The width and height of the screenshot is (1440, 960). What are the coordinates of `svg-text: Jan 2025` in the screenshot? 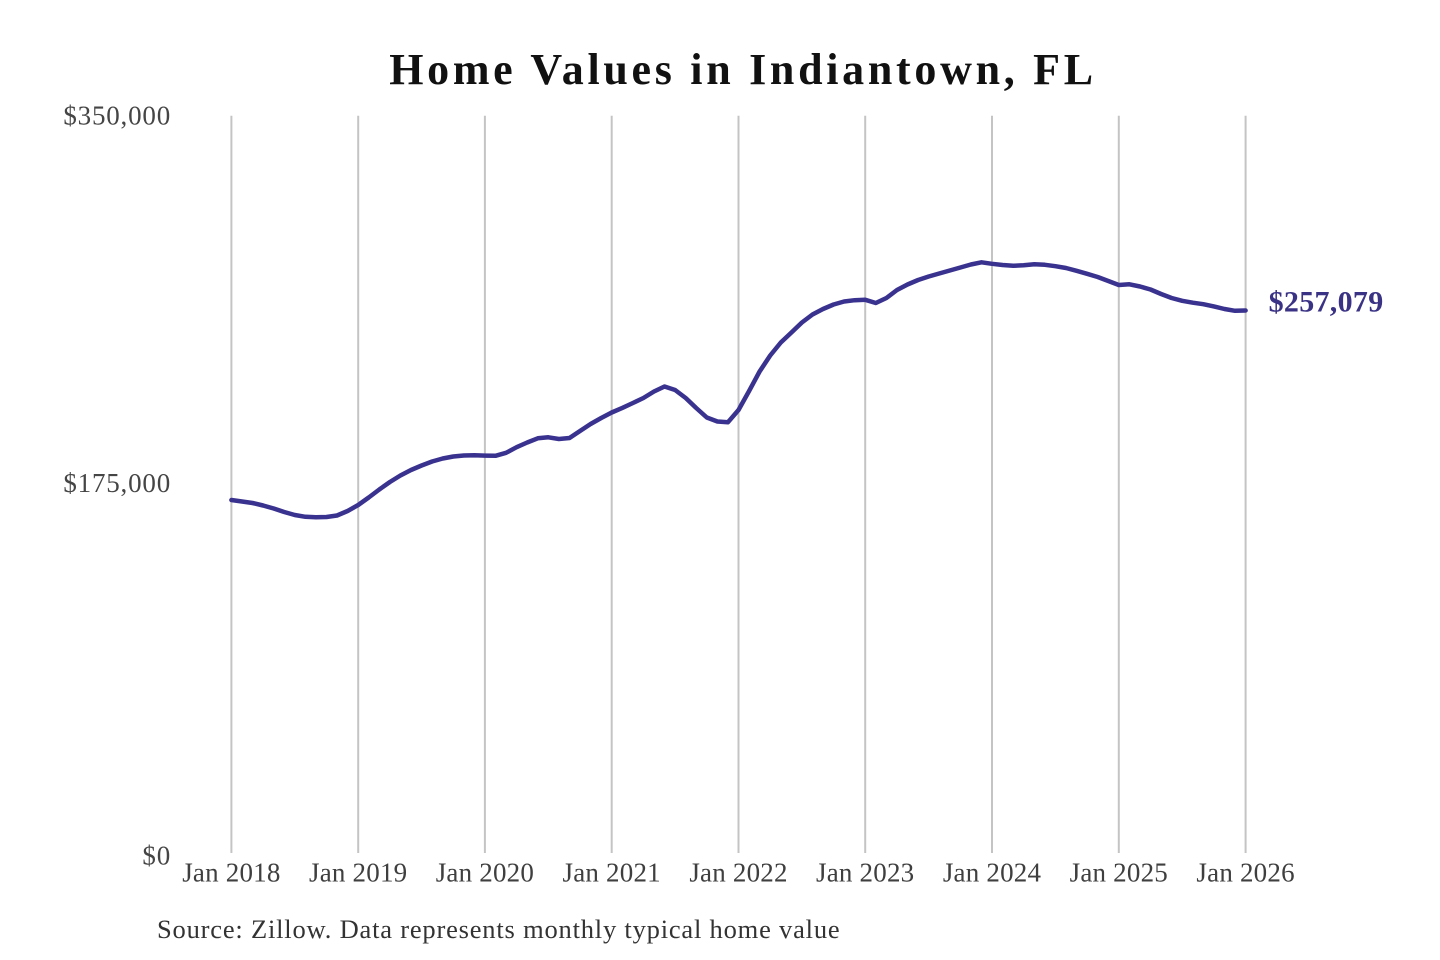 It's located at (1119, 873).